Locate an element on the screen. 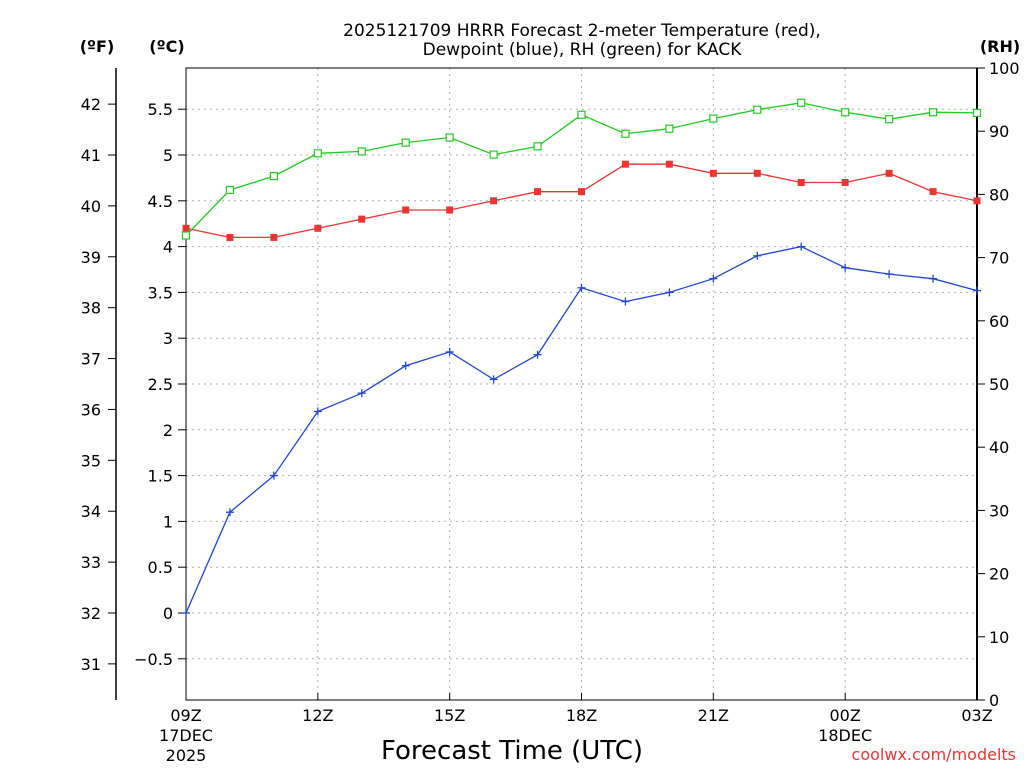  celsius-tick-label: 5 is located at coordinates (168, 155).